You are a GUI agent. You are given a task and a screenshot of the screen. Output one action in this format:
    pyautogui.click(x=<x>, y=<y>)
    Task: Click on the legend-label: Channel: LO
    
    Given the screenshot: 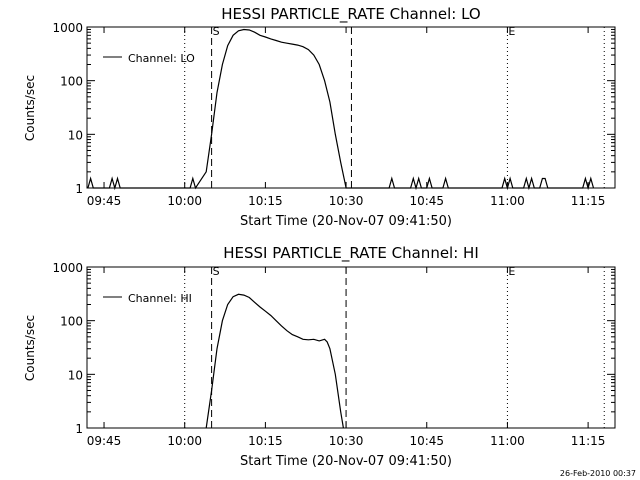 What is the action you would take?
    pyautogui.click(x=161, y=58)
    